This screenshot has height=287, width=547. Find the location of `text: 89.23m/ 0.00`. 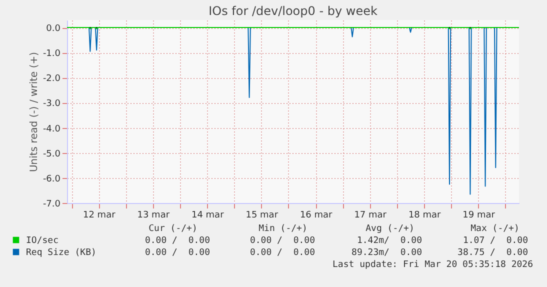

text: 89.23m/ 0.00 is located at coordinates (387, 253).